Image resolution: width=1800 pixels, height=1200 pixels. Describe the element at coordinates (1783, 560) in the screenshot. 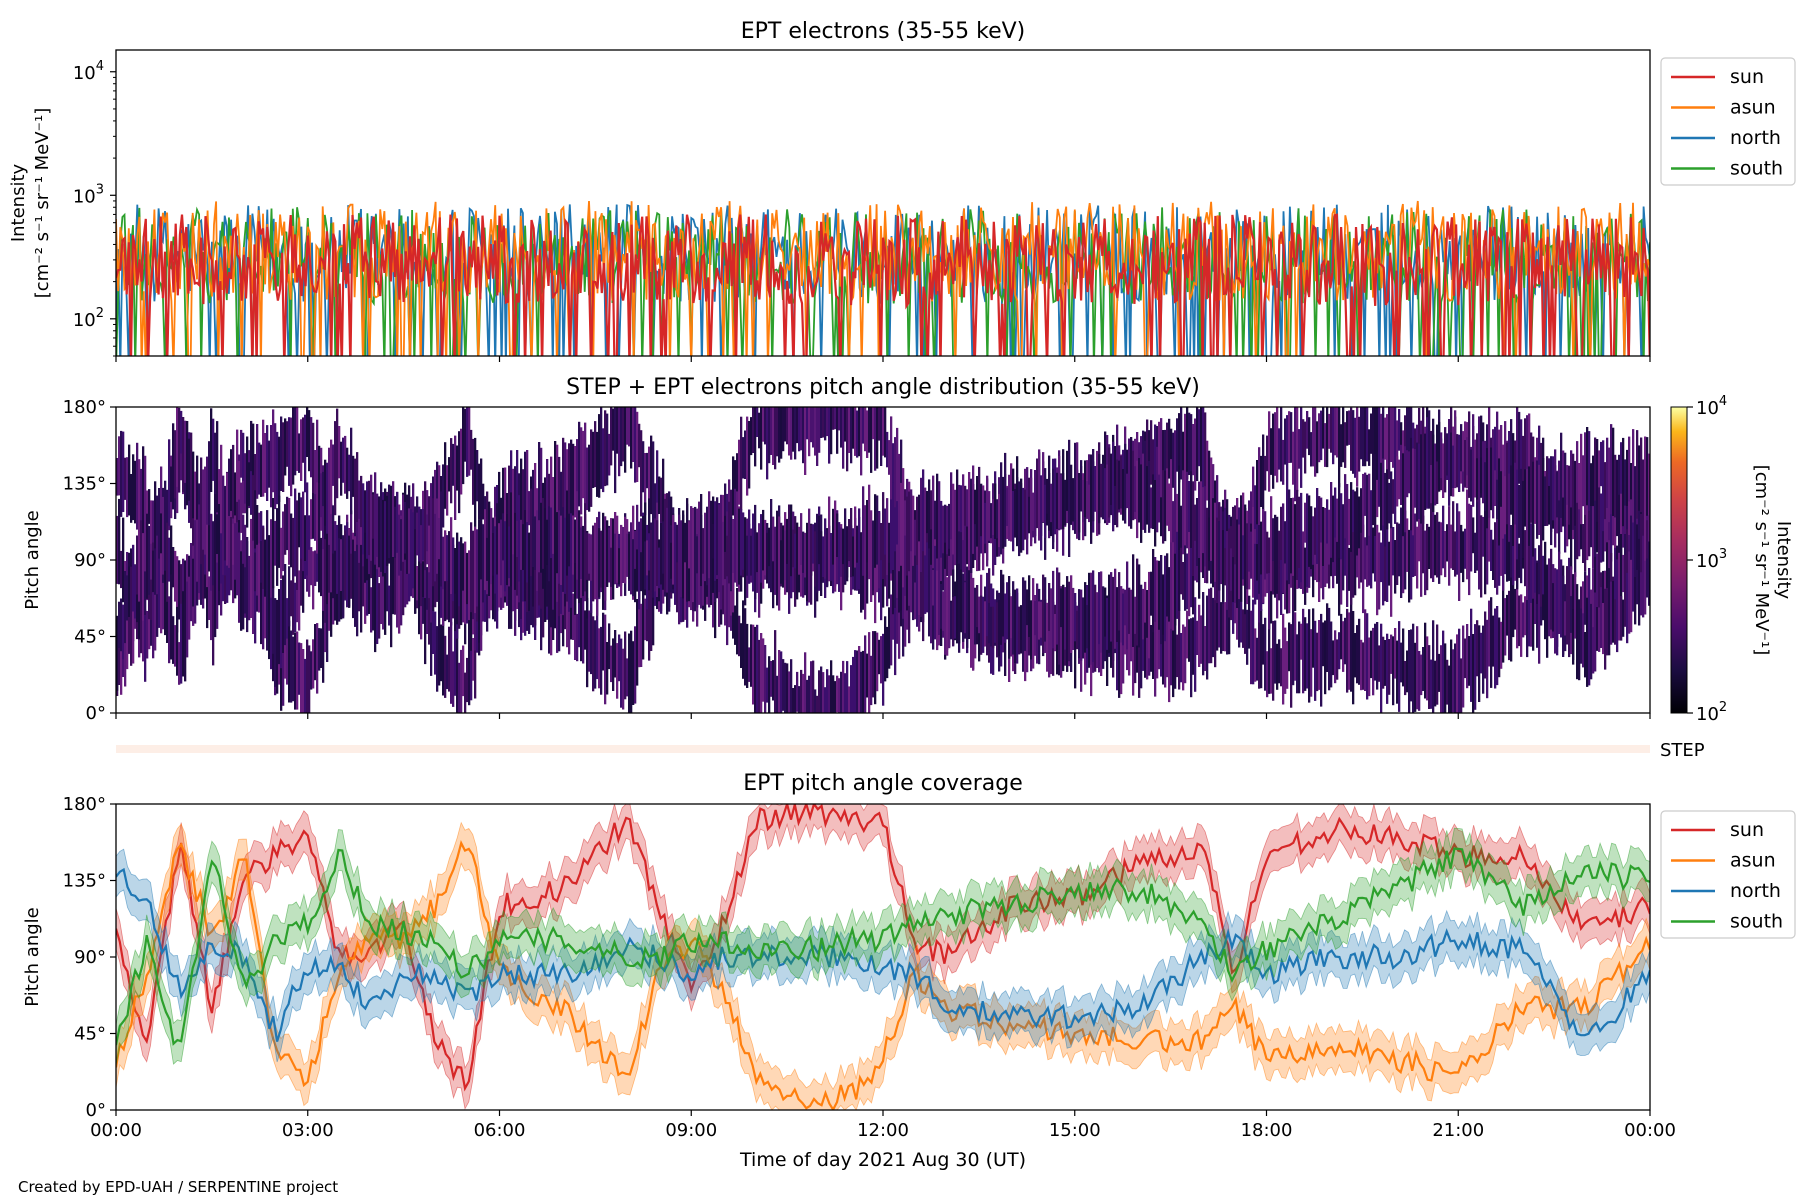

I see `colorbar-label-line1: Intensity` at that location.